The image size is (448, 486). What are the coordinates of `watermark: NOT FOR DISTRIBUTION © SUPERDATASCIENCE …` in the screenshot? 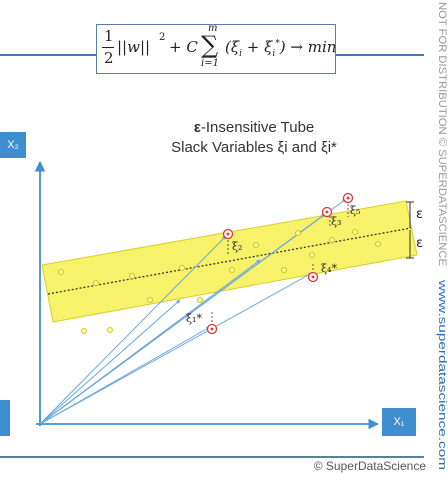 It's located at (442, 236).